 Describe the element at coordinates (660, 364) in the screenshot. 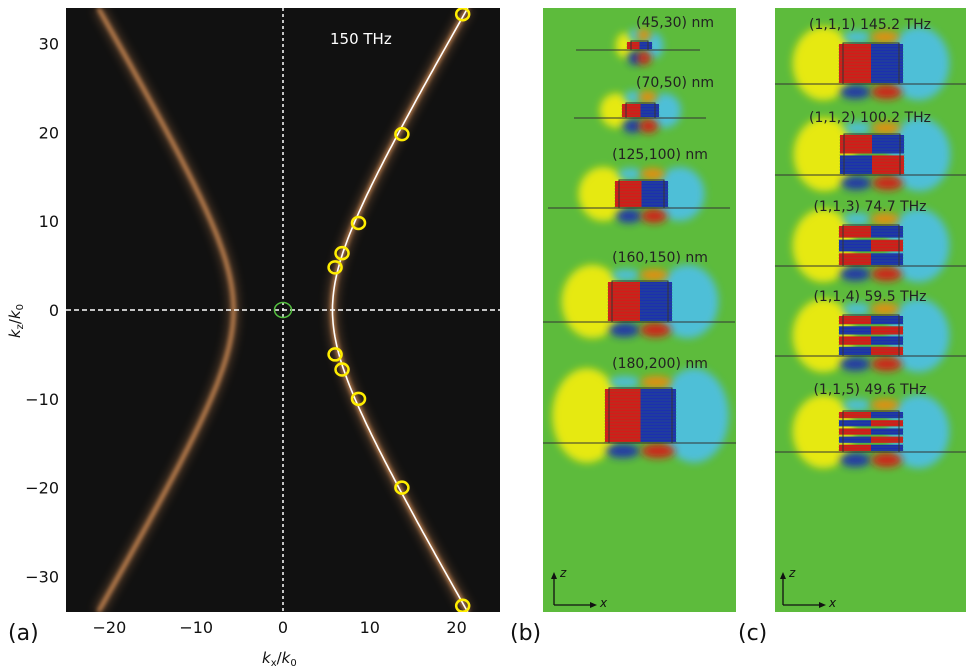

I see `mode-label: (180,200) nm` at that location.